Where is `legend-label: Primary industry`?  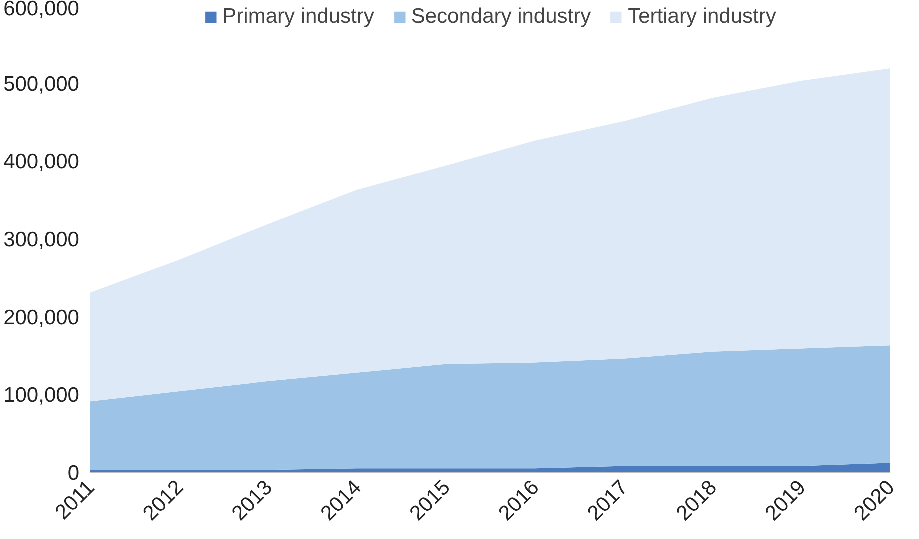
legend-label: Primary industry is located at coordinates (298, 17).